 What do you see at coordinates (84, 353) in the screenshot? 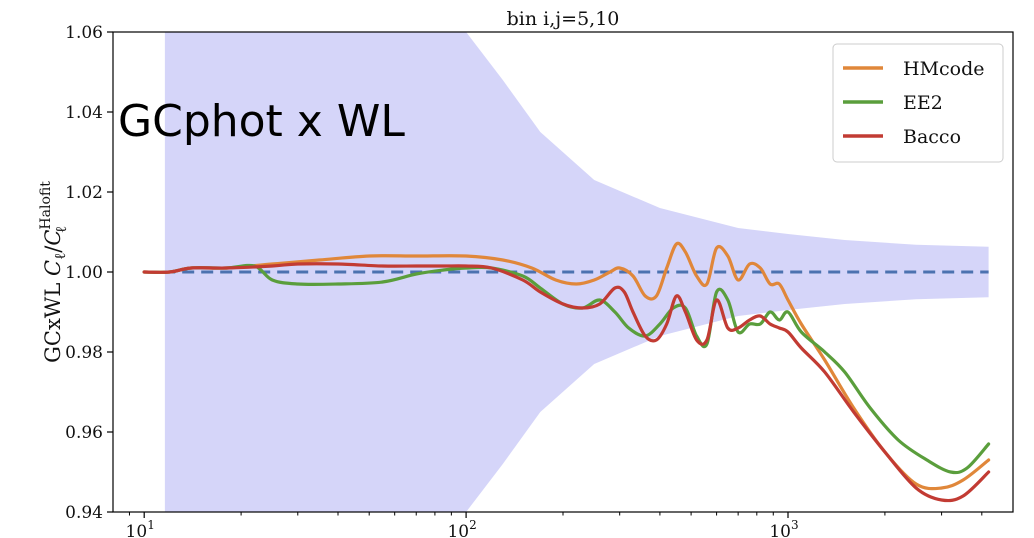
I see `y-tick-label: 0.98` at bounding box center [84, 353].